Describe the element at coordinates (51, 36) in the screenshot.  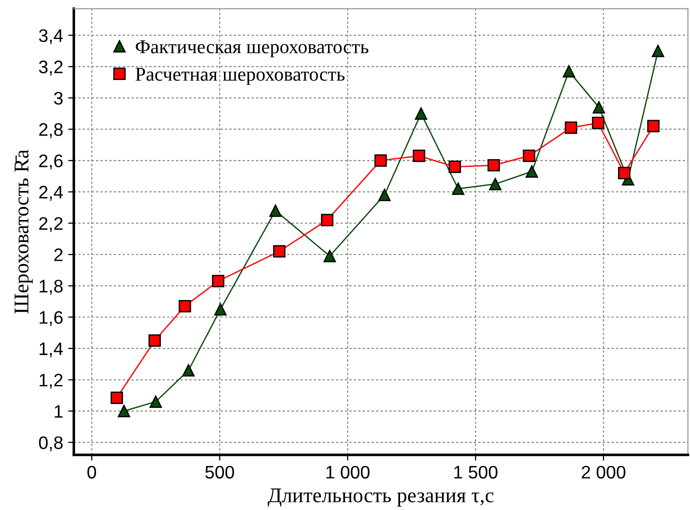
I see `y-tick-label: 3,4` at that location.